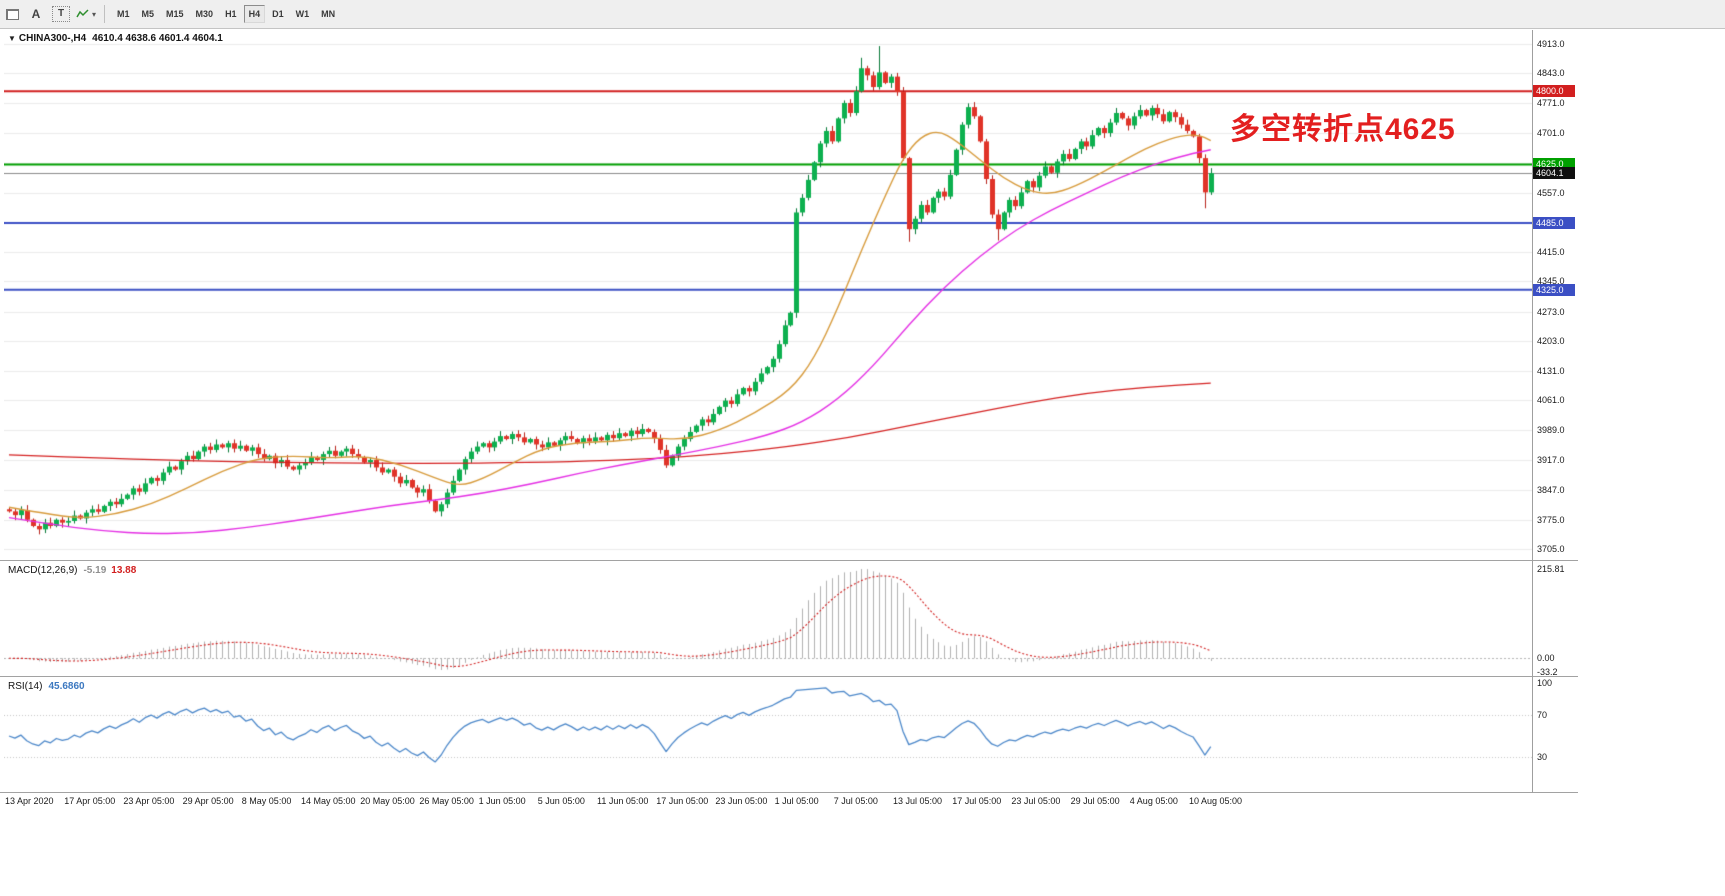 The height and width of the screenshot is (896, 1725). Describe the element at coordinates (796, 801) in the screenshot. I see `date-tick-label: 1 Jul 05:00` at that location.